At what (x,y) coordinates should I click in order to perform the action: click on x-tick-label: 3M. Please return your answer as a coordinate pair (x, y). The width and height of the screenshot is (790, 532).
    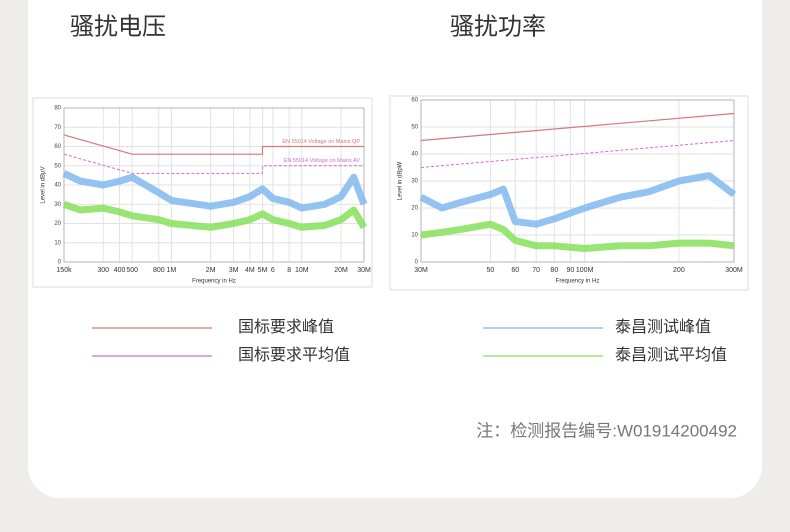
    Looking at the image, I should click on (234, 270).